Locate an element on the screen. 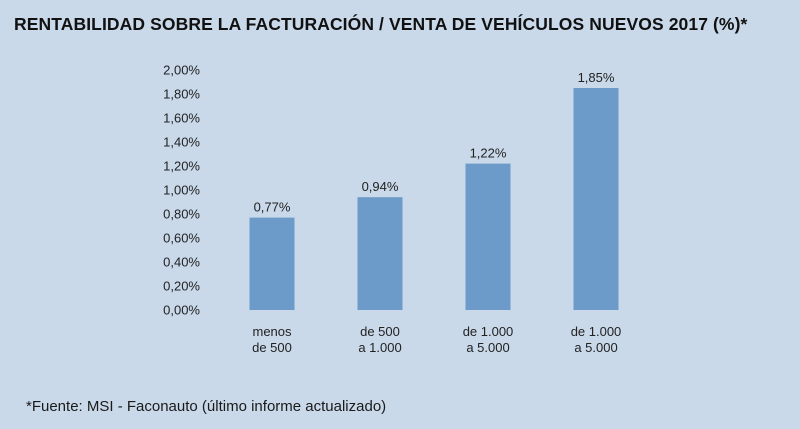 The image size is (800, 429). y-tick-label: 1,40% is located at coordinates (181, 142).